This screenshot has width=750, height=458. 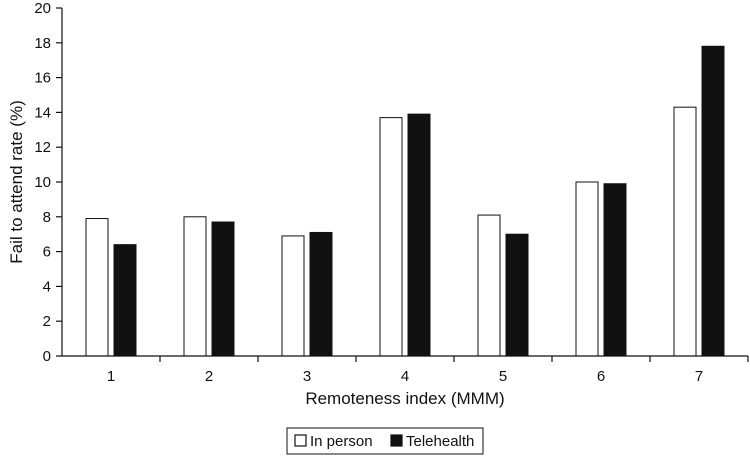 What do you see at coordinates (341, 441) in the screenshot?
I see `legend-label-in-person: In person` at bounding box center [341, 441].